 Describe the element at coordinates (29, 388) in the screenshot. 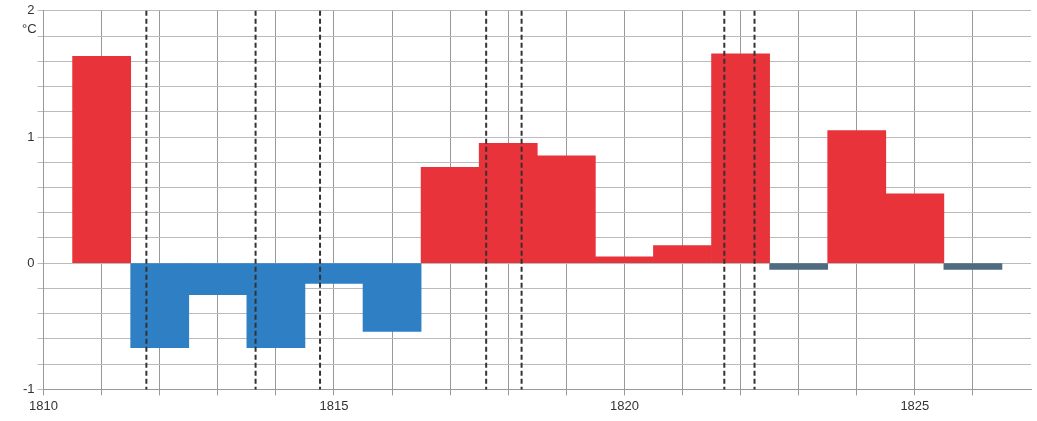

I see `y-tick-label: -1` at that location.